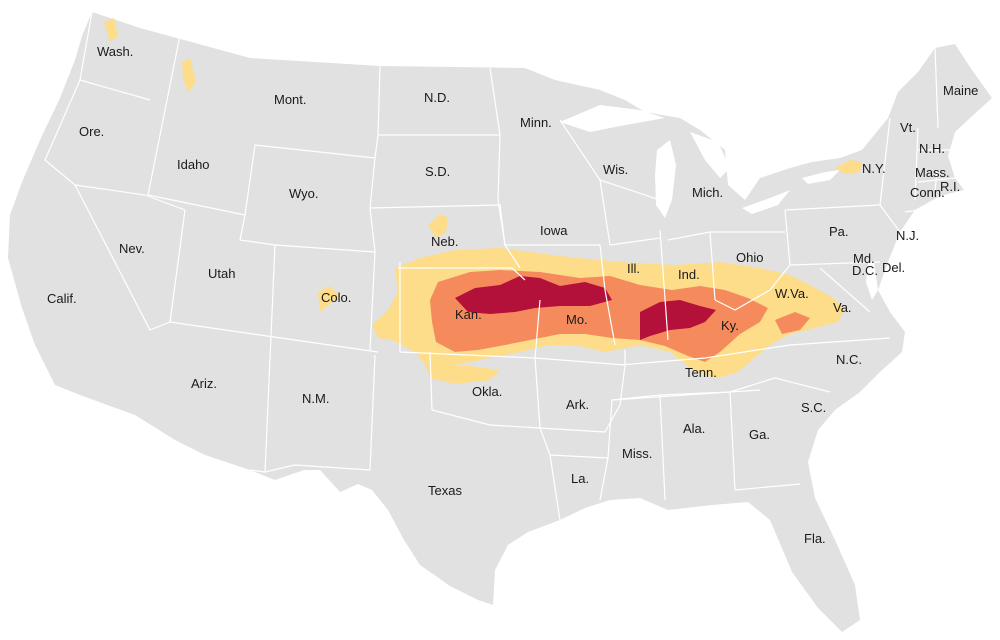 The width and height of the screenshot is (1000, 640). Describe the element at coordinates (462, 374) in the screenshot. I see `risk-level-1-oklahoma` at that location.